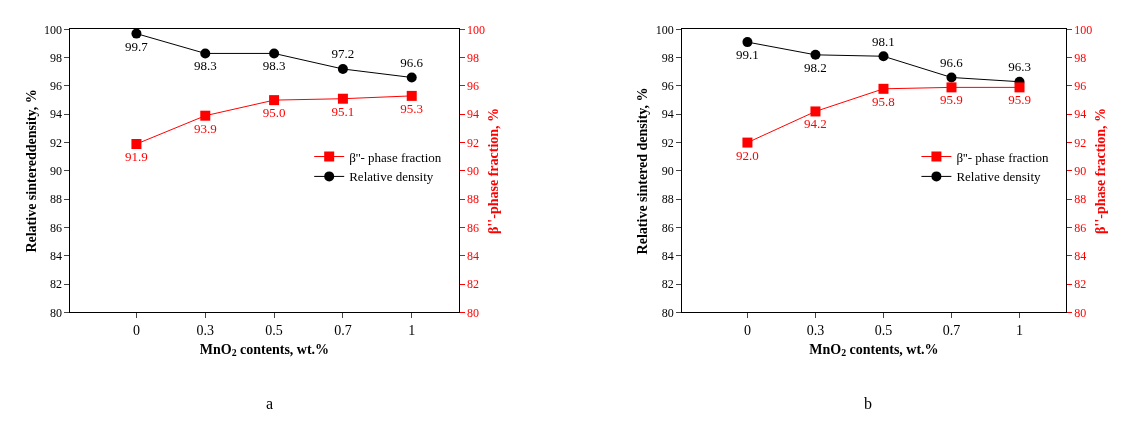 The height and width of the screenshot is (429, 1135). What do you see at coordinates (747, 155) in the screenshot?
I see `data-label: 92.0` at bounding box center [747, 155].